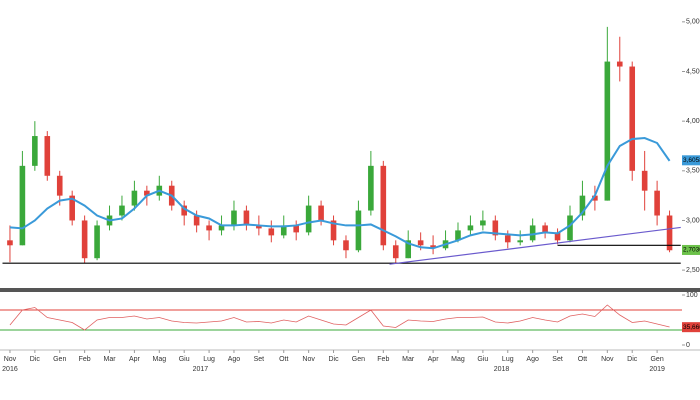  I want to click on rsi-line, so click(339, 317).